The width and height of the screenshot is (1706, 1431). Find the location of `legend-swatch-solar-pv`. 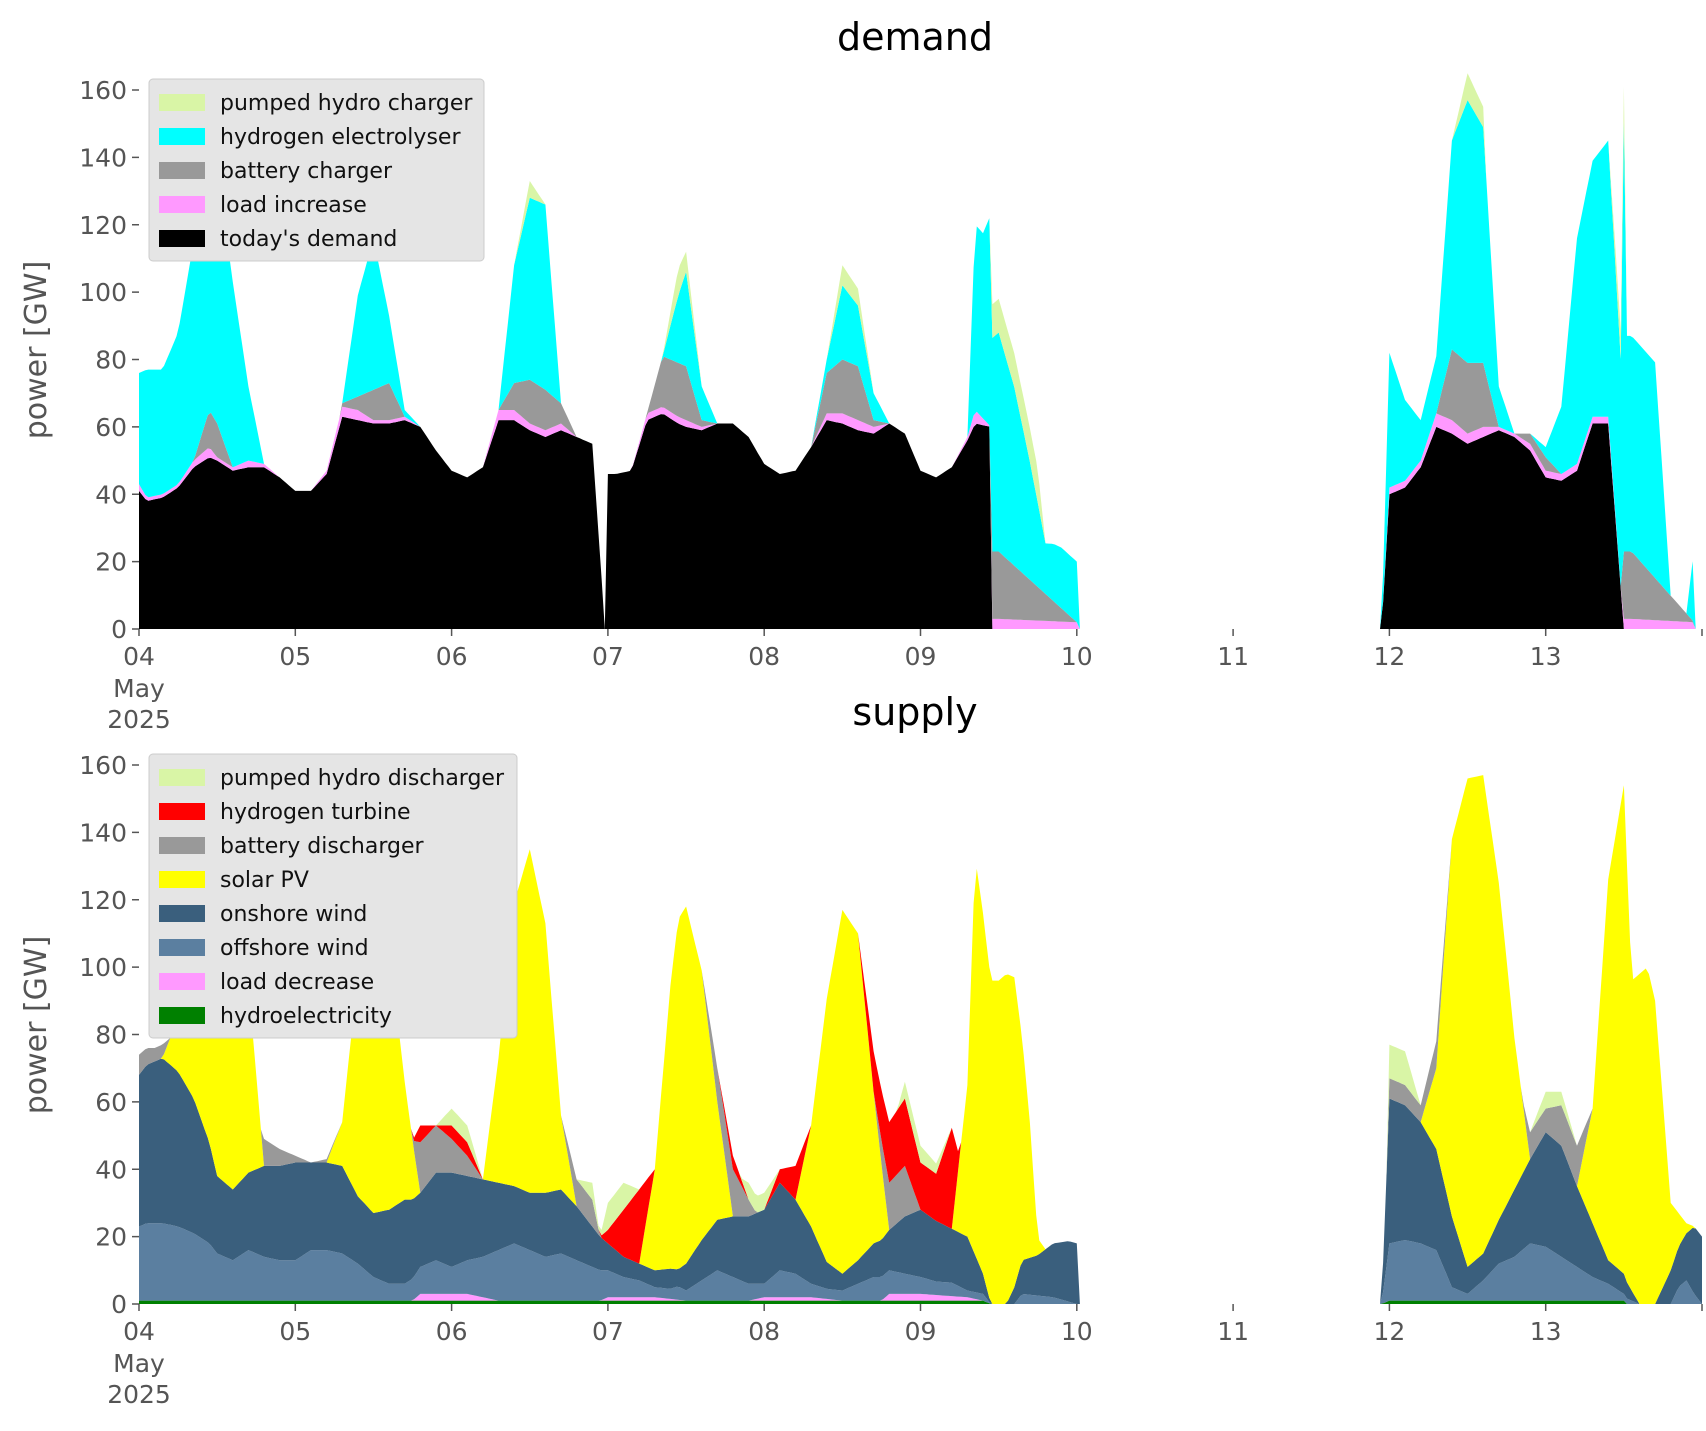

legend-swatch-solar-pv is located at coordinates (182, 879).